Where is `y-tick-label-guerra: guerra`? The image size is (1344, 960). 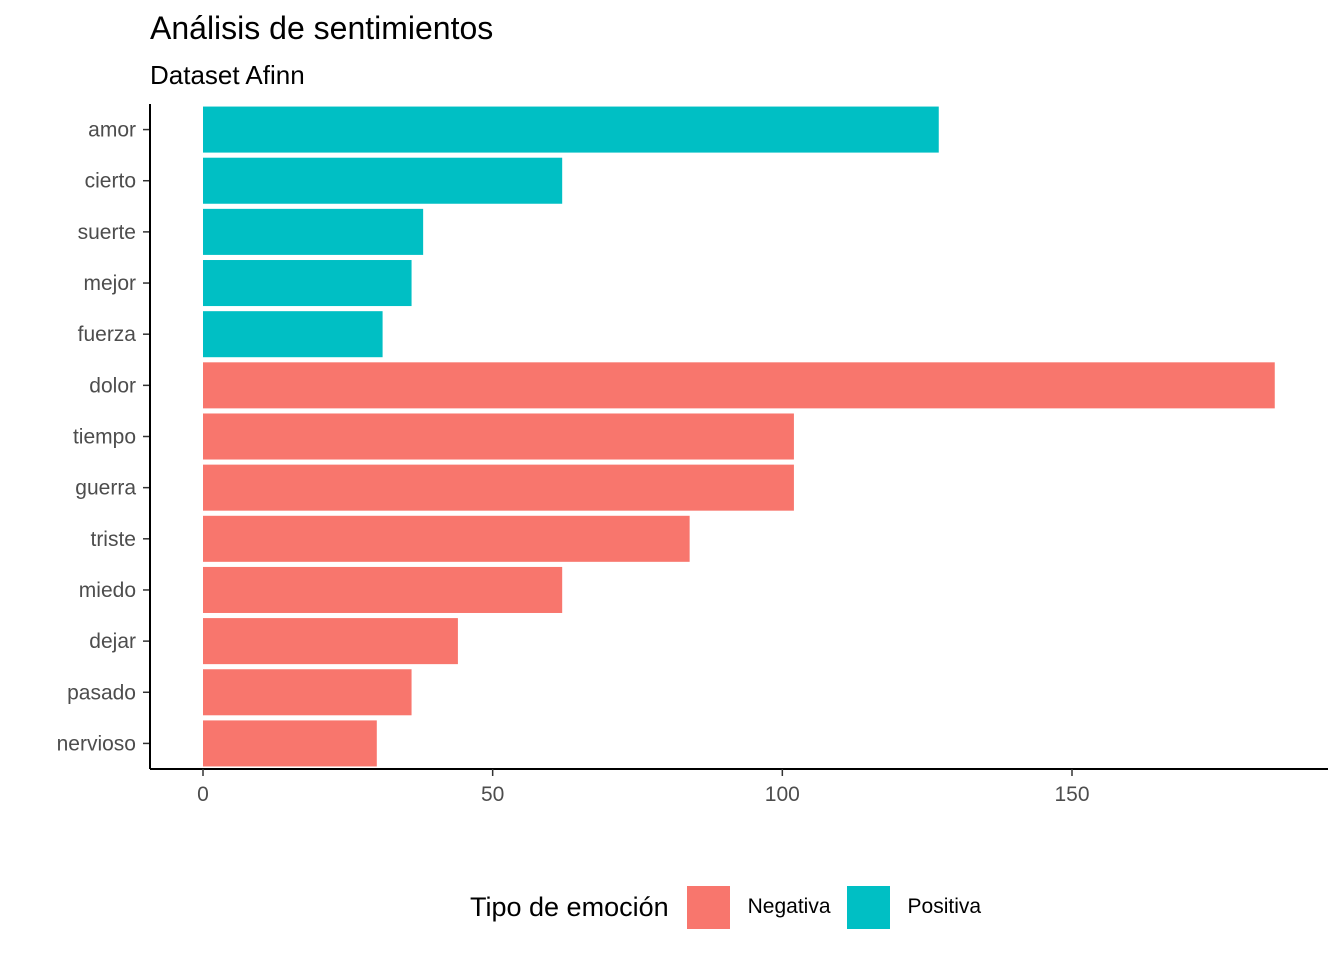 y-tick-label-guerra: guerra is located at coordinates (105, 488).